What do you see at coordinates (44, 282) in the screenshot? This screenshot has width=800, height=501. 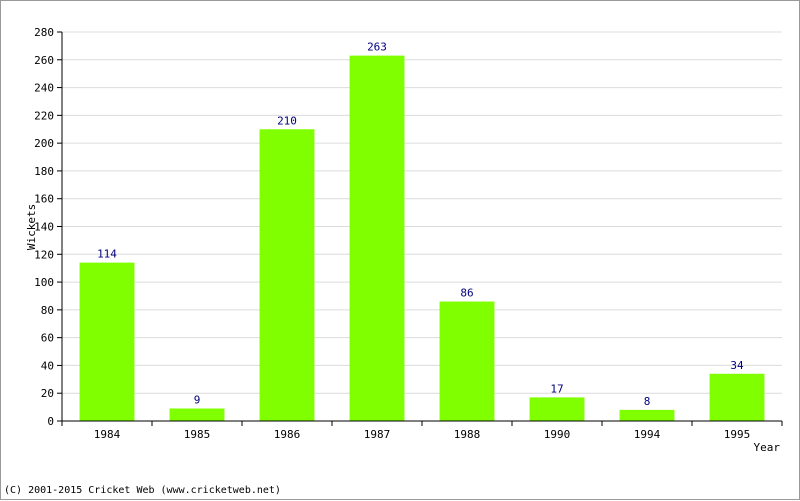 I see `y-tick-label: 100` at bounding box center [44, 282].